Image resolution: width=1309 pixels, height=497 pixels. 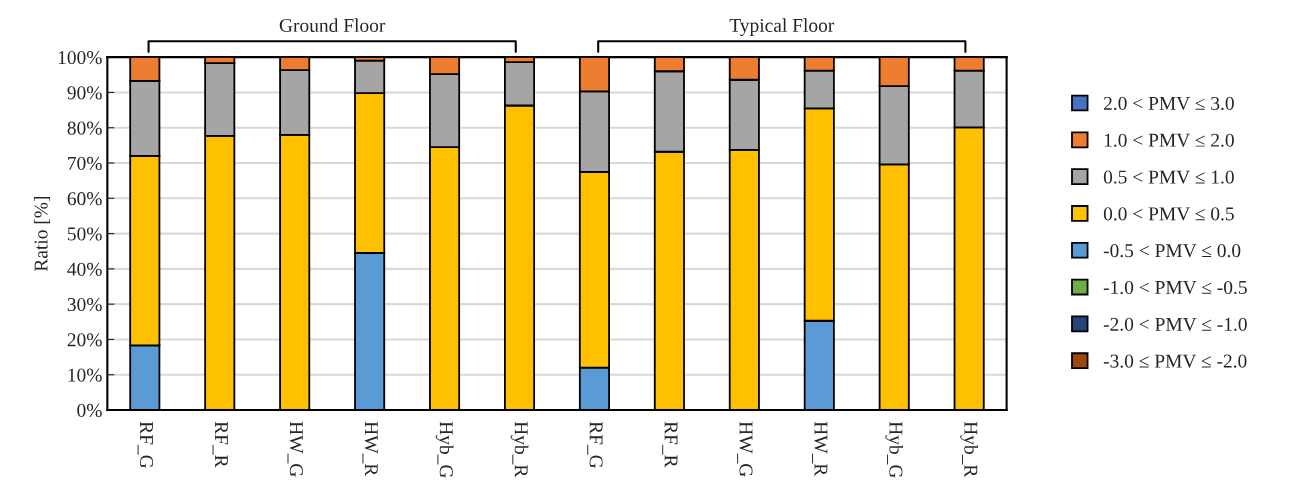 I want to click on y-tick-label: 10%, so click(x=85, y=375).